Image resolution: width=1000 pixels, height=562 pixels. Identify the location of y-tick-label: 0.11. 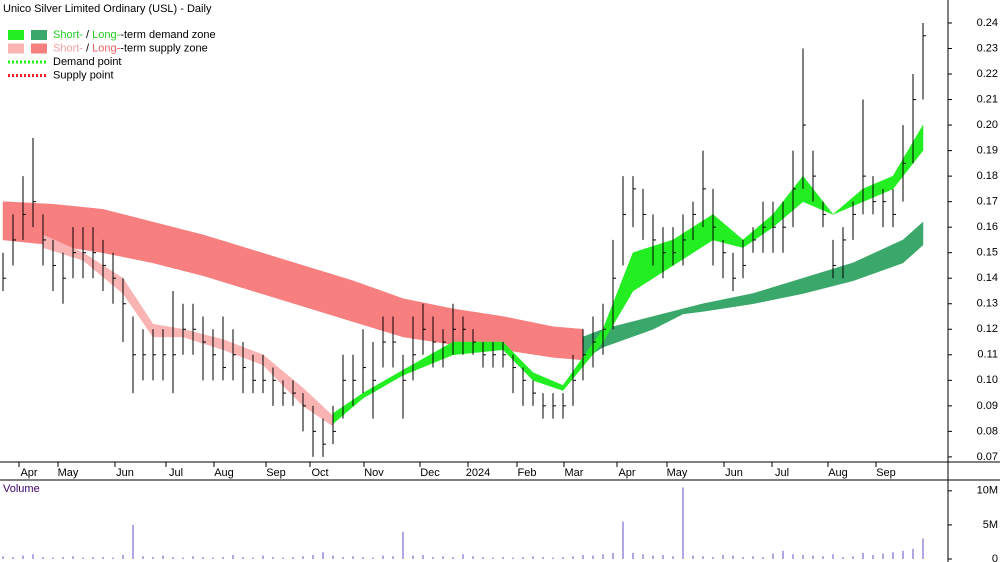
(987, 355).